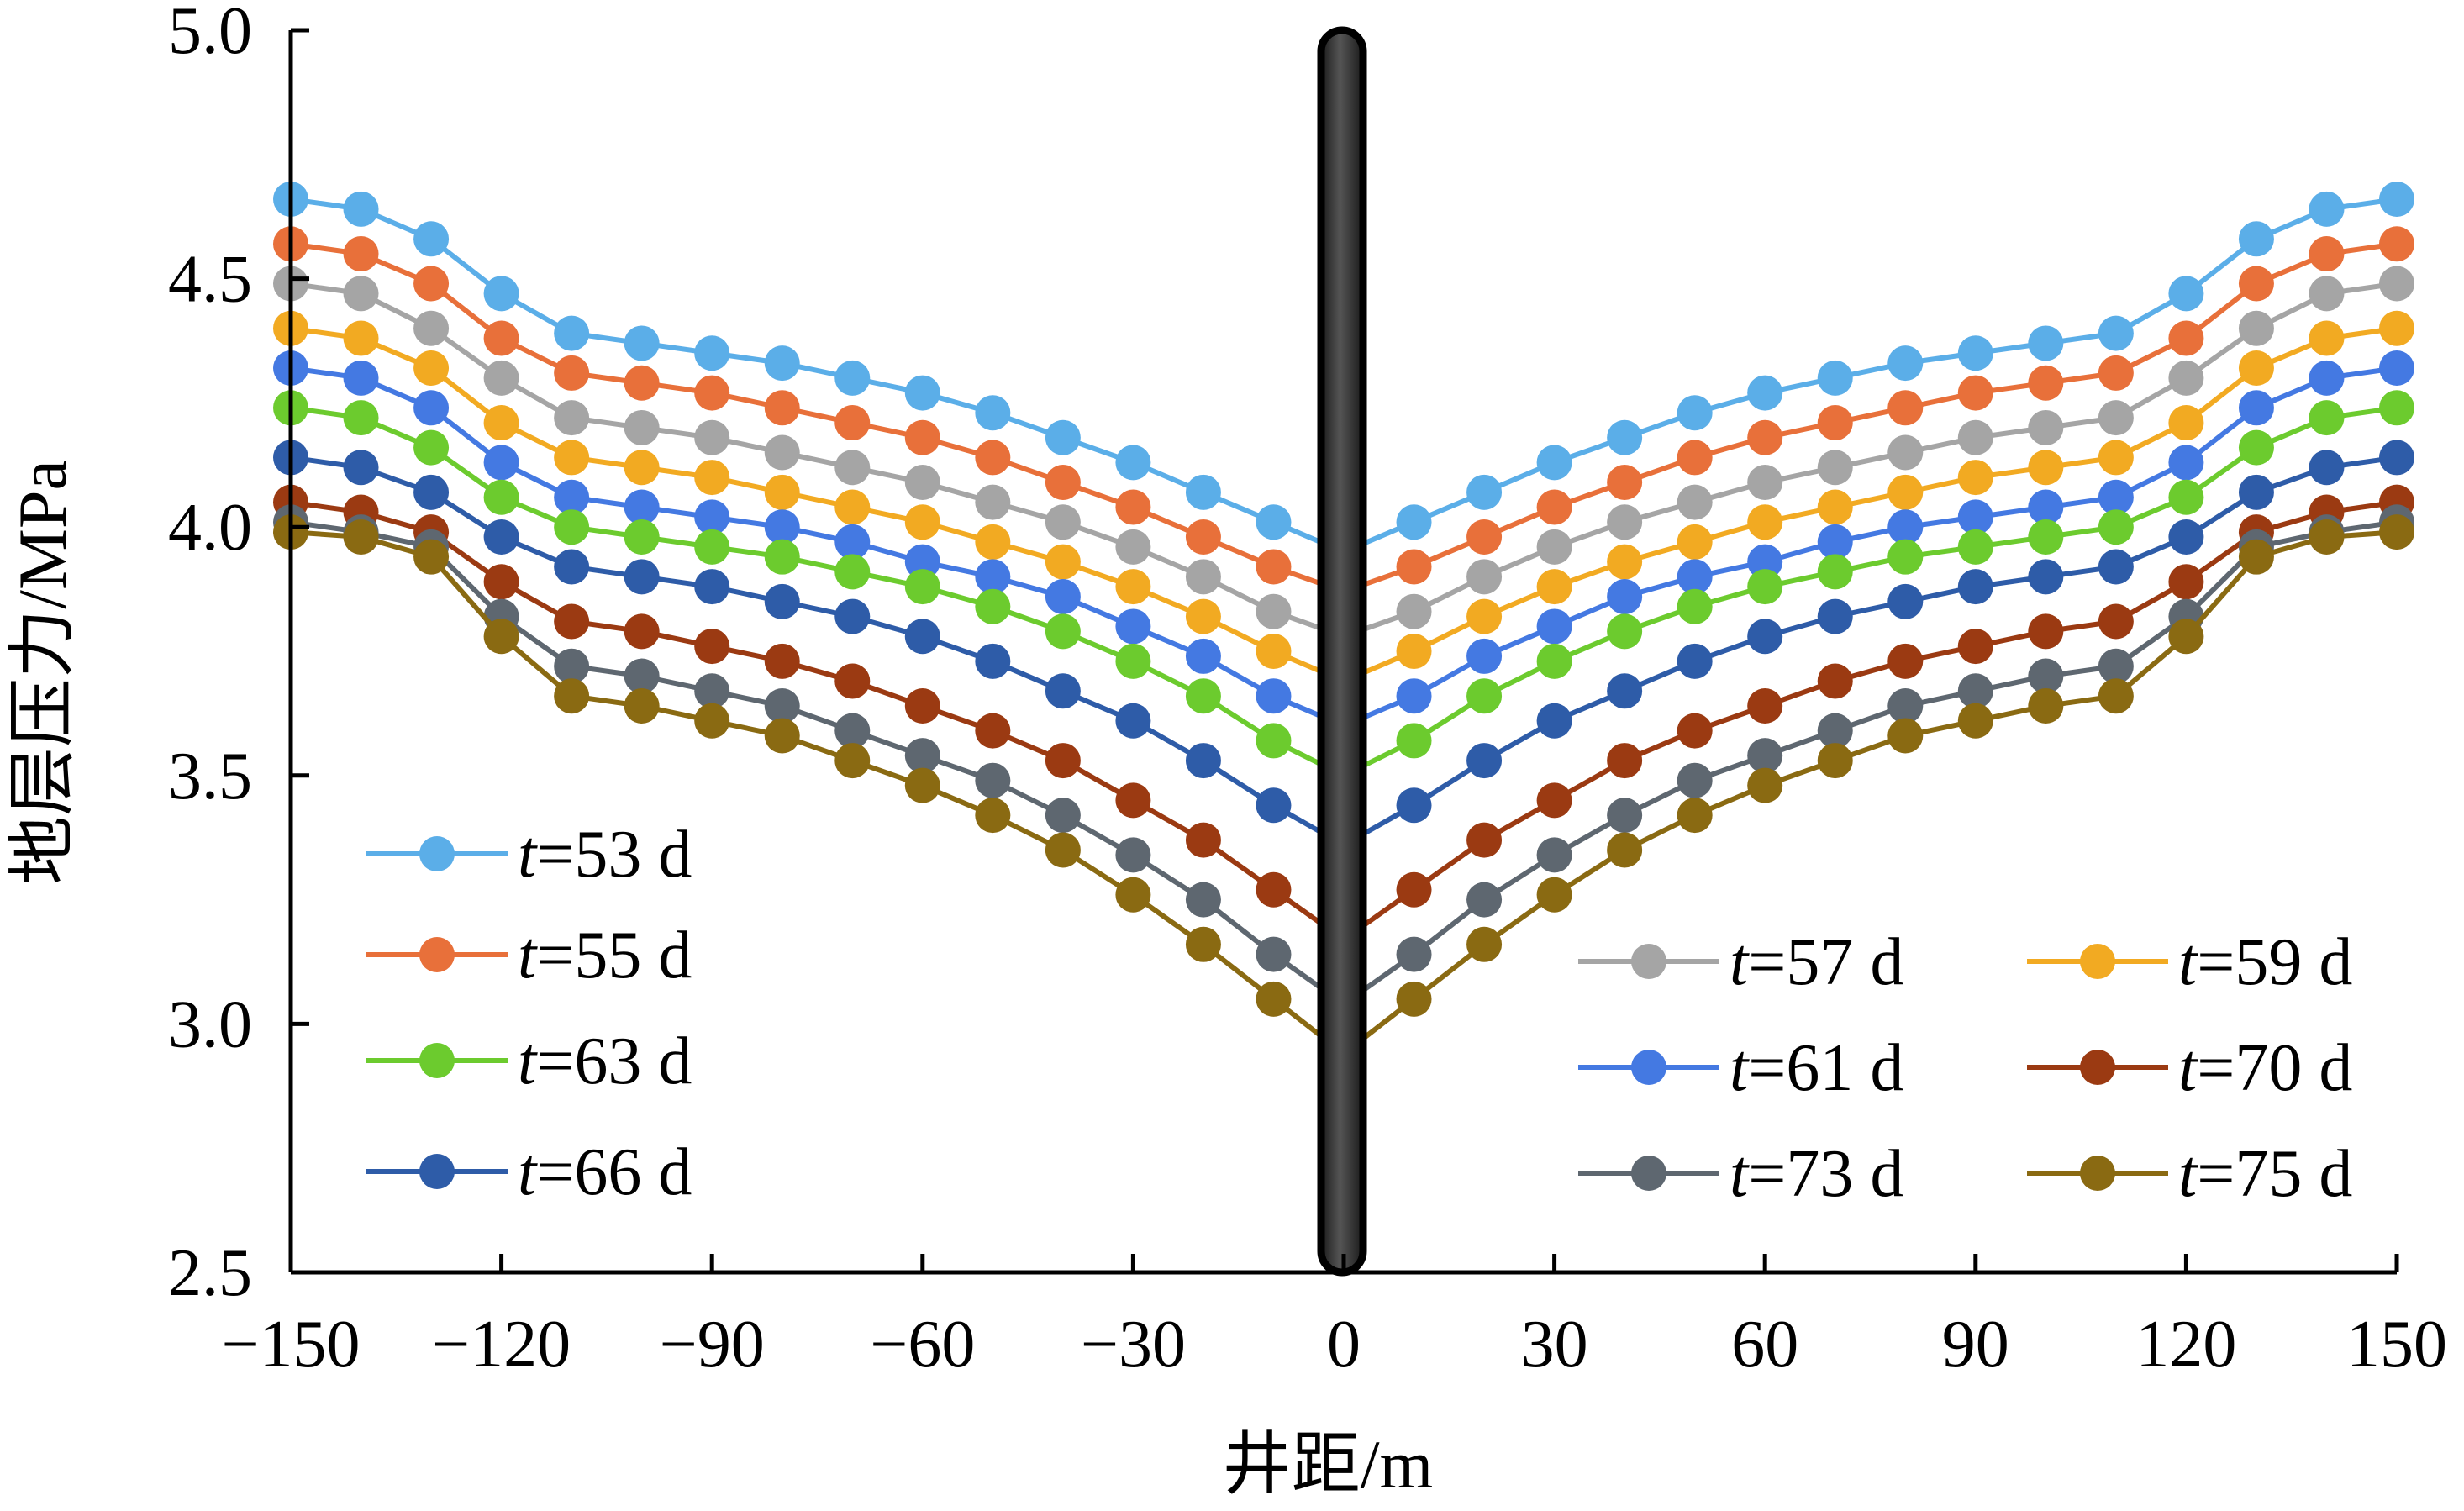  I want to click on x-tick-label: 0, so click(1344, 1345).